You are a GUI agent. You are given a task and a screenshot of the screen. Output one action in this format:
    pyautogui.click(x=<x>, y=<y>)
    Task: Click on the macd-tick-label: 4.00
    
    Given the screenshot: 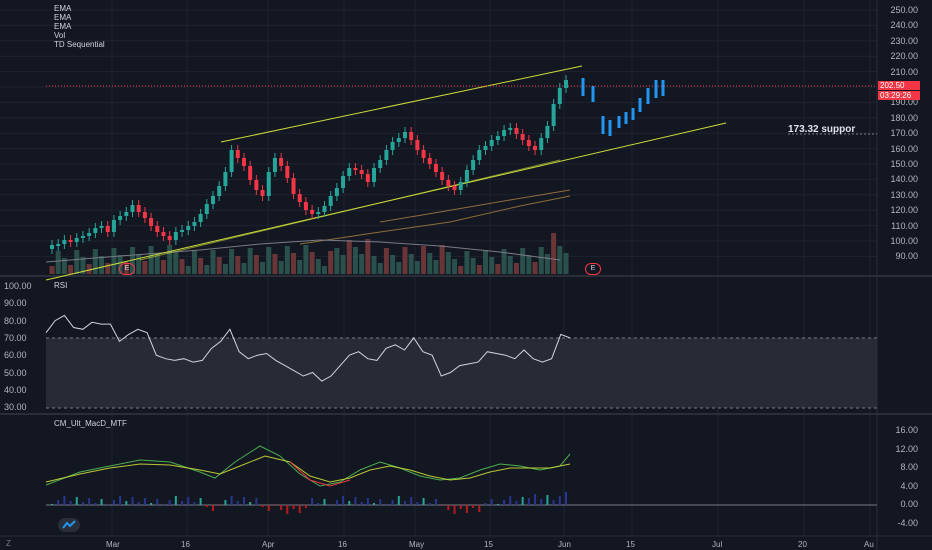 What is the action you would take?
    pyautogui.click(x=909, y=485)
    